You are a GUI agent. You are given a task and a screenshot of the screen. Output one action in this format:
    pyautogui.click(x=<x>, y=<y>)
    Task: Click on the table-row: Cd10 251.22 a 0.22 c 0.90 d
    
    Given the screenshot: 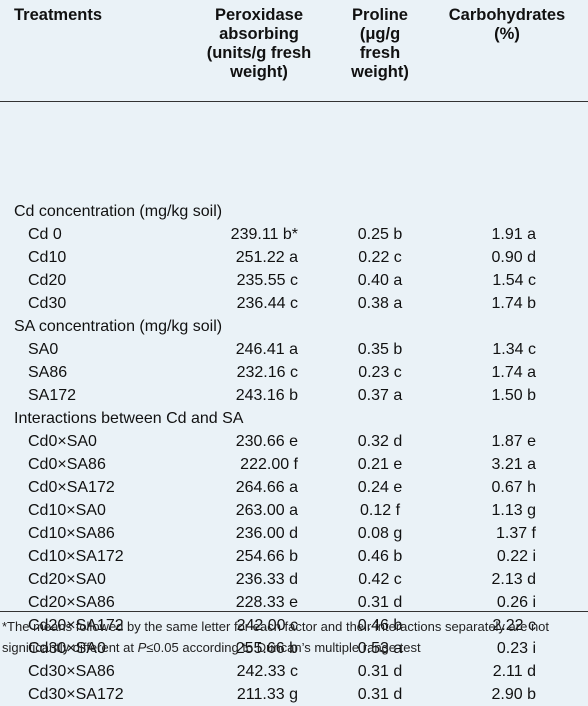 What is the action you would take?
    pyautogui.click(x=294, y=257)
    